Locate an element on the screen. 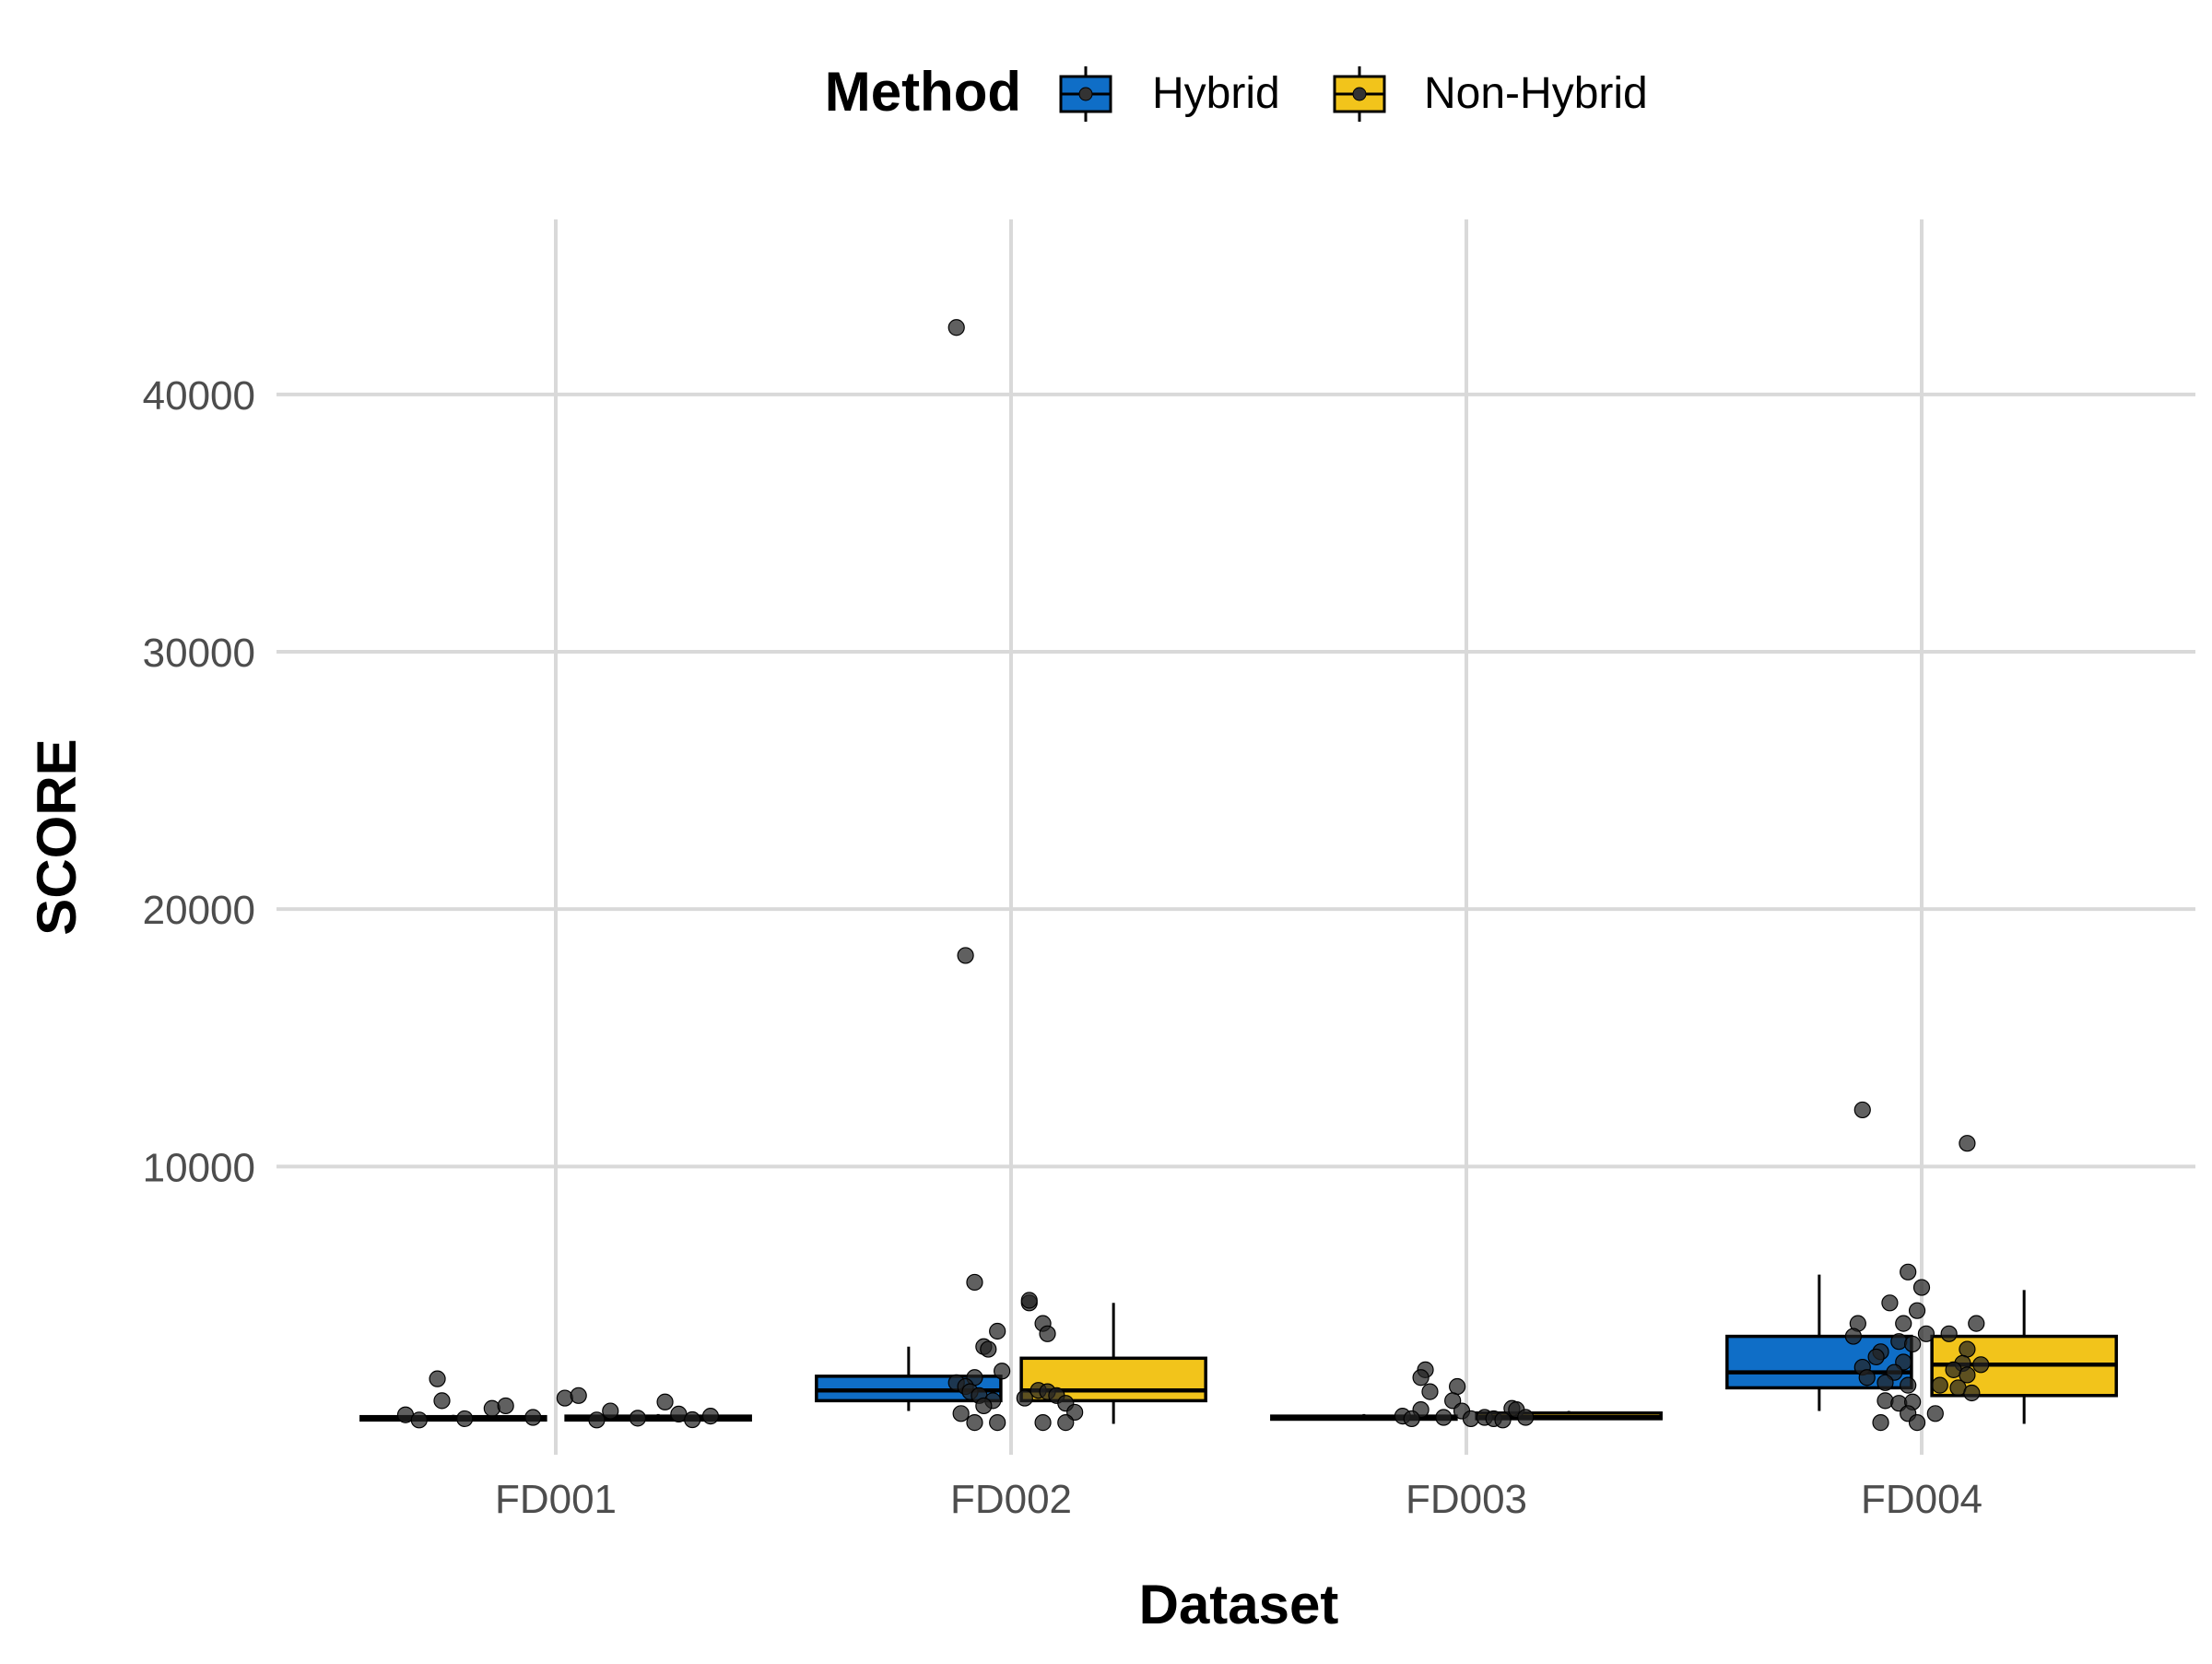 Image resolution: width=2212 pixels, height=1664 pixels. x-axis-ticks: FD001 FD002 FD003 FD004 is located at coordinates (1239, 1499).